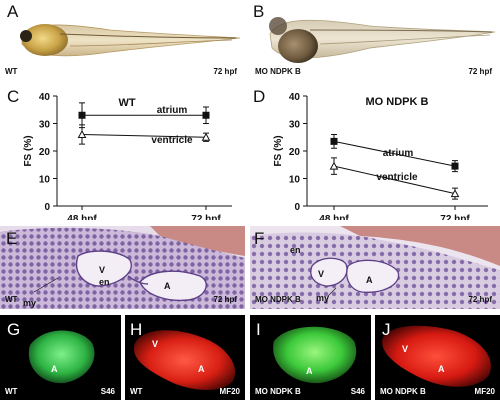 This screenshot has width=500, height=400. I want to click on panel-j-genotype-label: MO NDPK B, so click(403, 391).